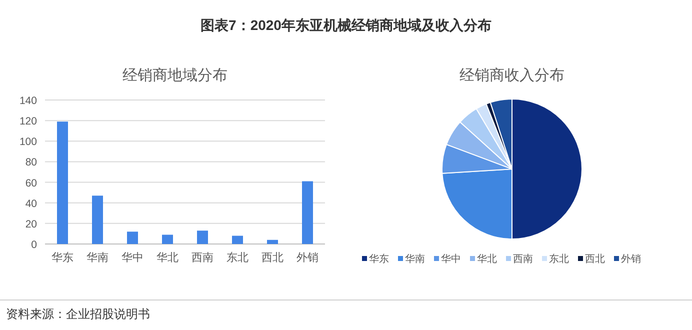 The width and height of the screenshot is (692, 330). What do you see at coordinates (273, 257) in the screenshot?
I see `x-tick-label: 西北` at bounding box center [273, 257].